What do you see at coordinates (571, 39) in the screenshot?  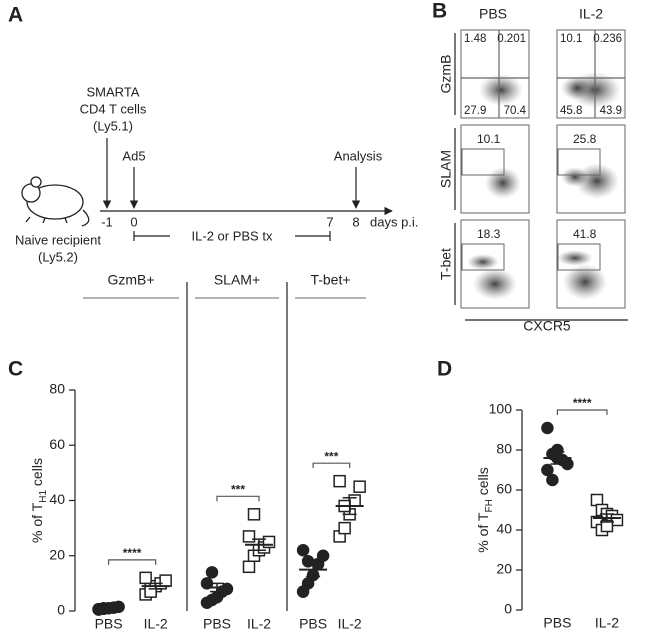 I see `gate-value: 10.1` at bounding box center [571, 39].